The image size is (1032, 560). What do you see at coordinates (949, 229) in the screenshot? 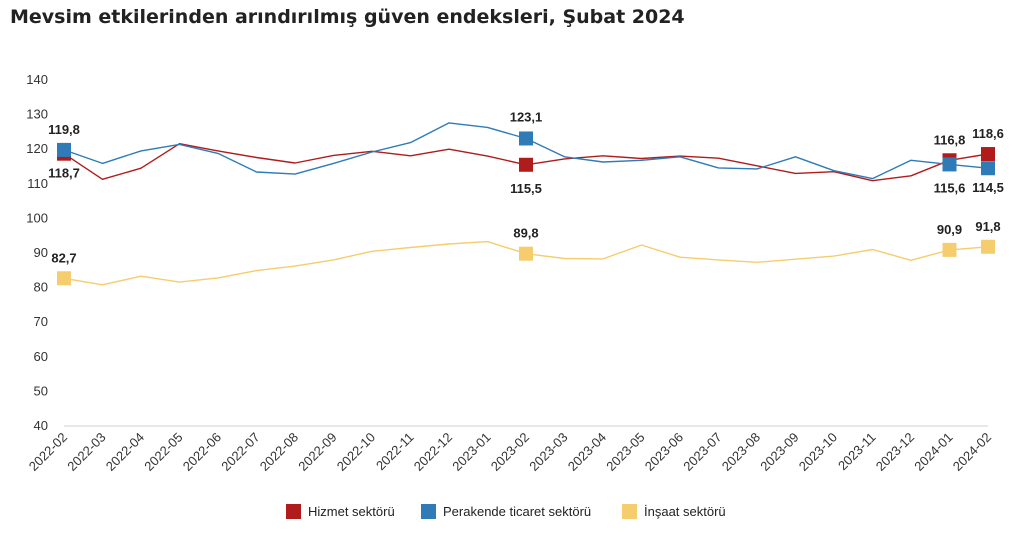
I see `data-label: 90,9` at bounding box center [949, 229].